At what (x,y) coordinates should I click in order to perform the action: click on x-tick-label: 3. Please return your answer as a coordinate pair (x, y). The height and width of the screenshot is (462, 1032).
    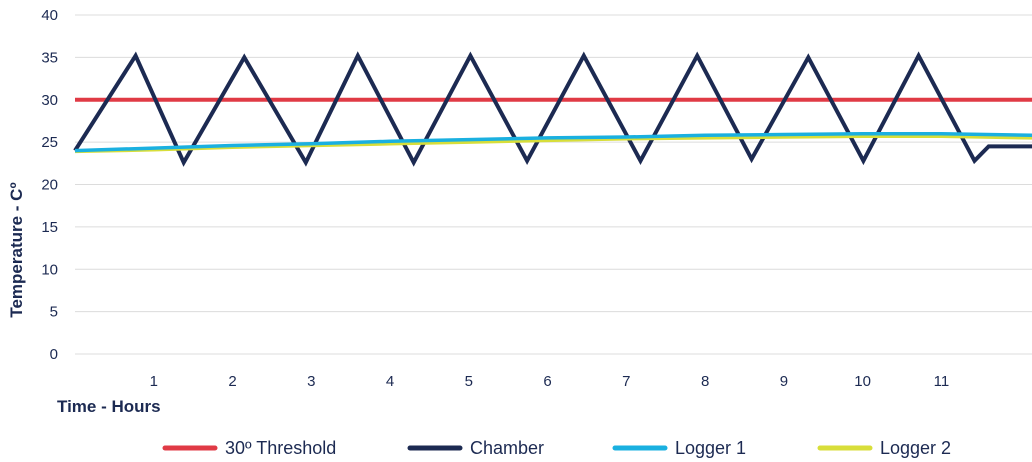
    Looking at the image, I should click on (311, 381).